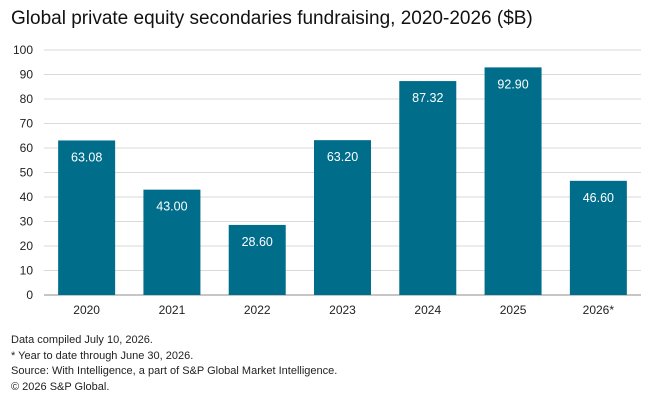  I want to click on y-axis-ticks: 0 10 20 30 40 50 60 70 80 90 100, so click(23, 172).